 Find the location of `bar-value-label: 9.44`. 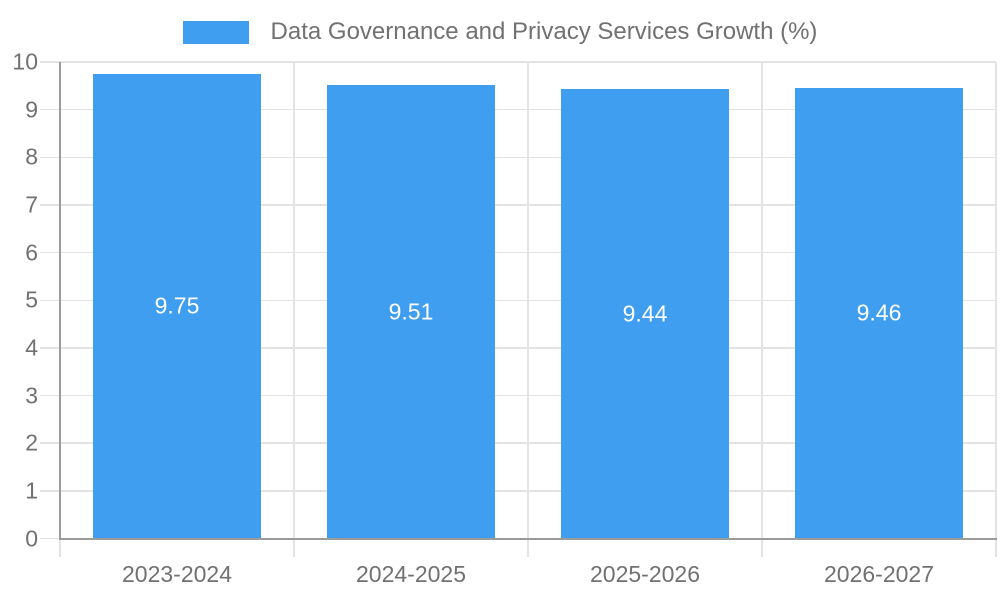

bar-value-label: 9.44 is located at coordinates (645, 313).